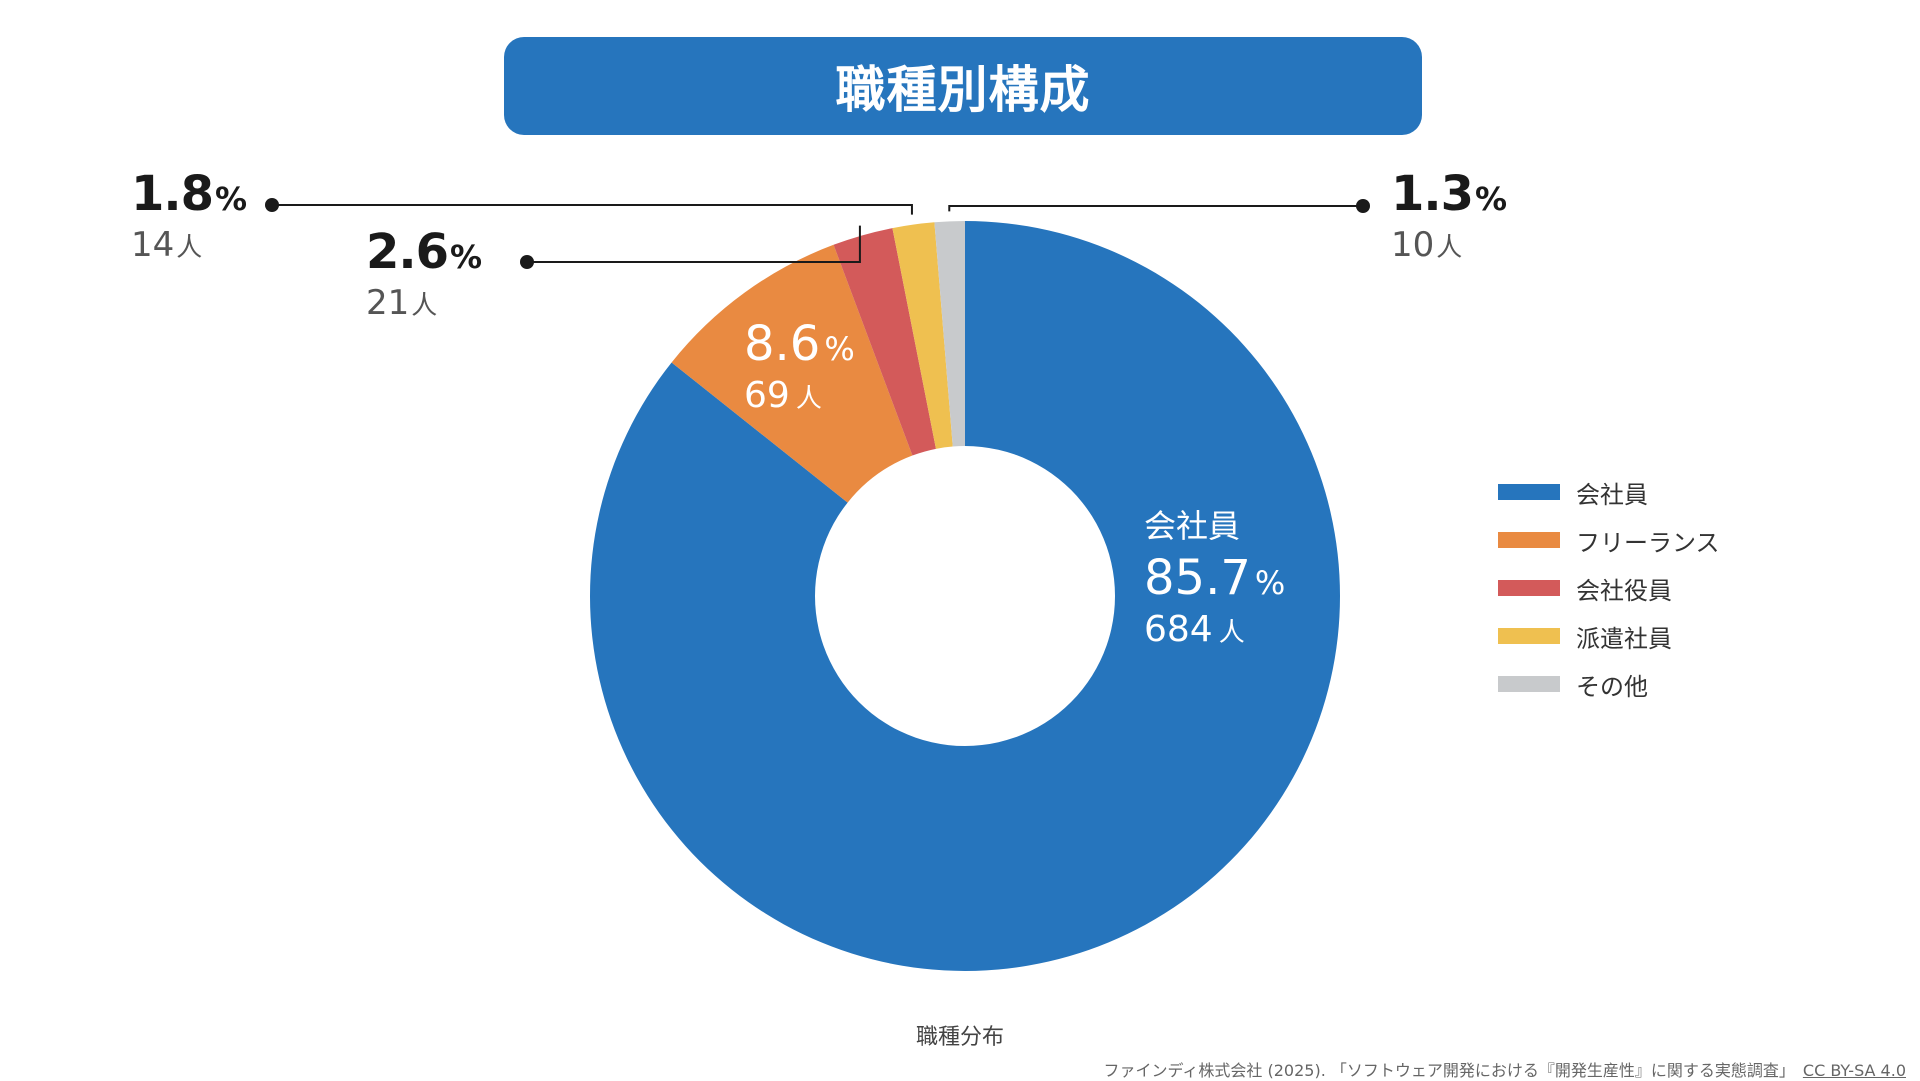  I want to click on count-value-employee: 684, so click(1178, 629).